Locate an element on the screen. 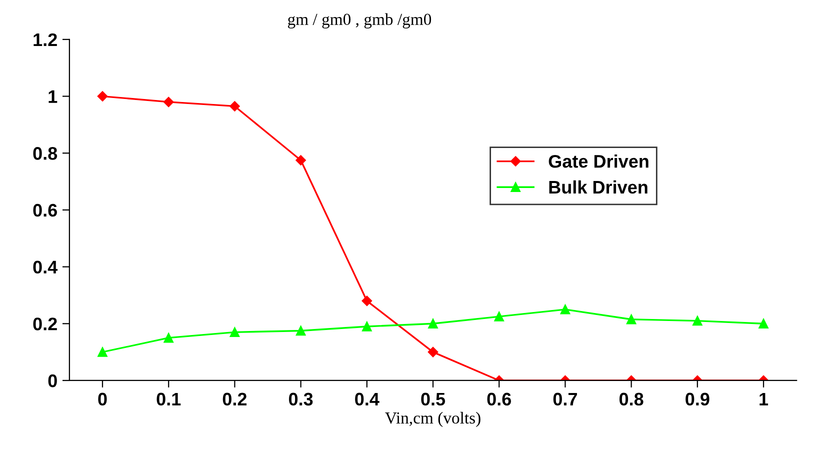 This screenshot has height=464, width=817. x-axis-title: Vin,cm (volts) is located at coordinates (432, 420).